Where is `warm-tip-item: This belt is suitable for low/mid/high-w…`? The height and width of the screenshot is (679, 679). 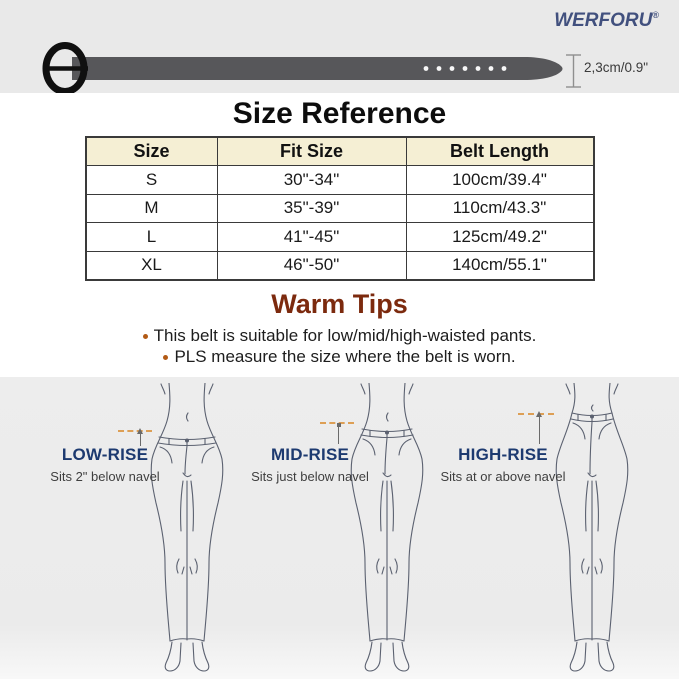 warm-tip-item: This belt is suitable for low/mid/high-w… is located at coordinates (339, 336).